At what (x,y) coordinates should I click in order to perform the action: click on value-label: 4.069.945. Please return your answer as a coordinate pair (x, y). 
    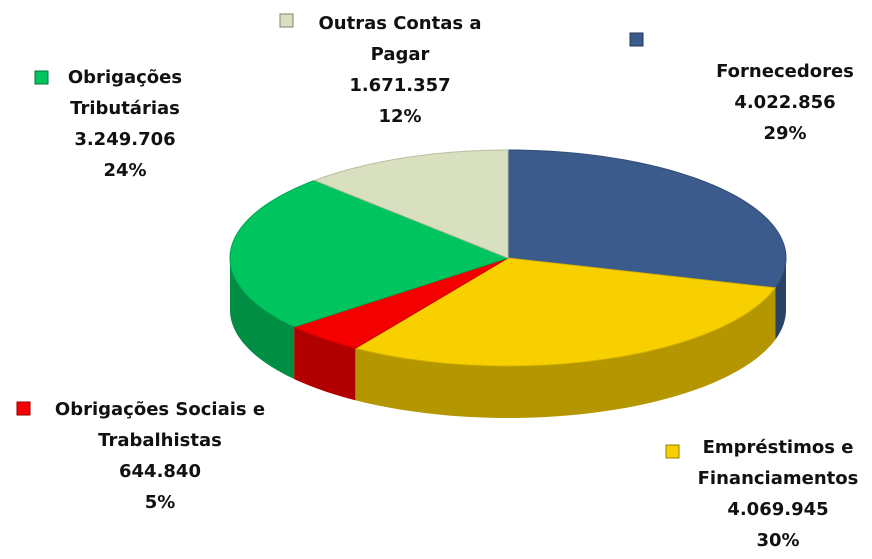
    Looking at the image, I should click on (778, 509).